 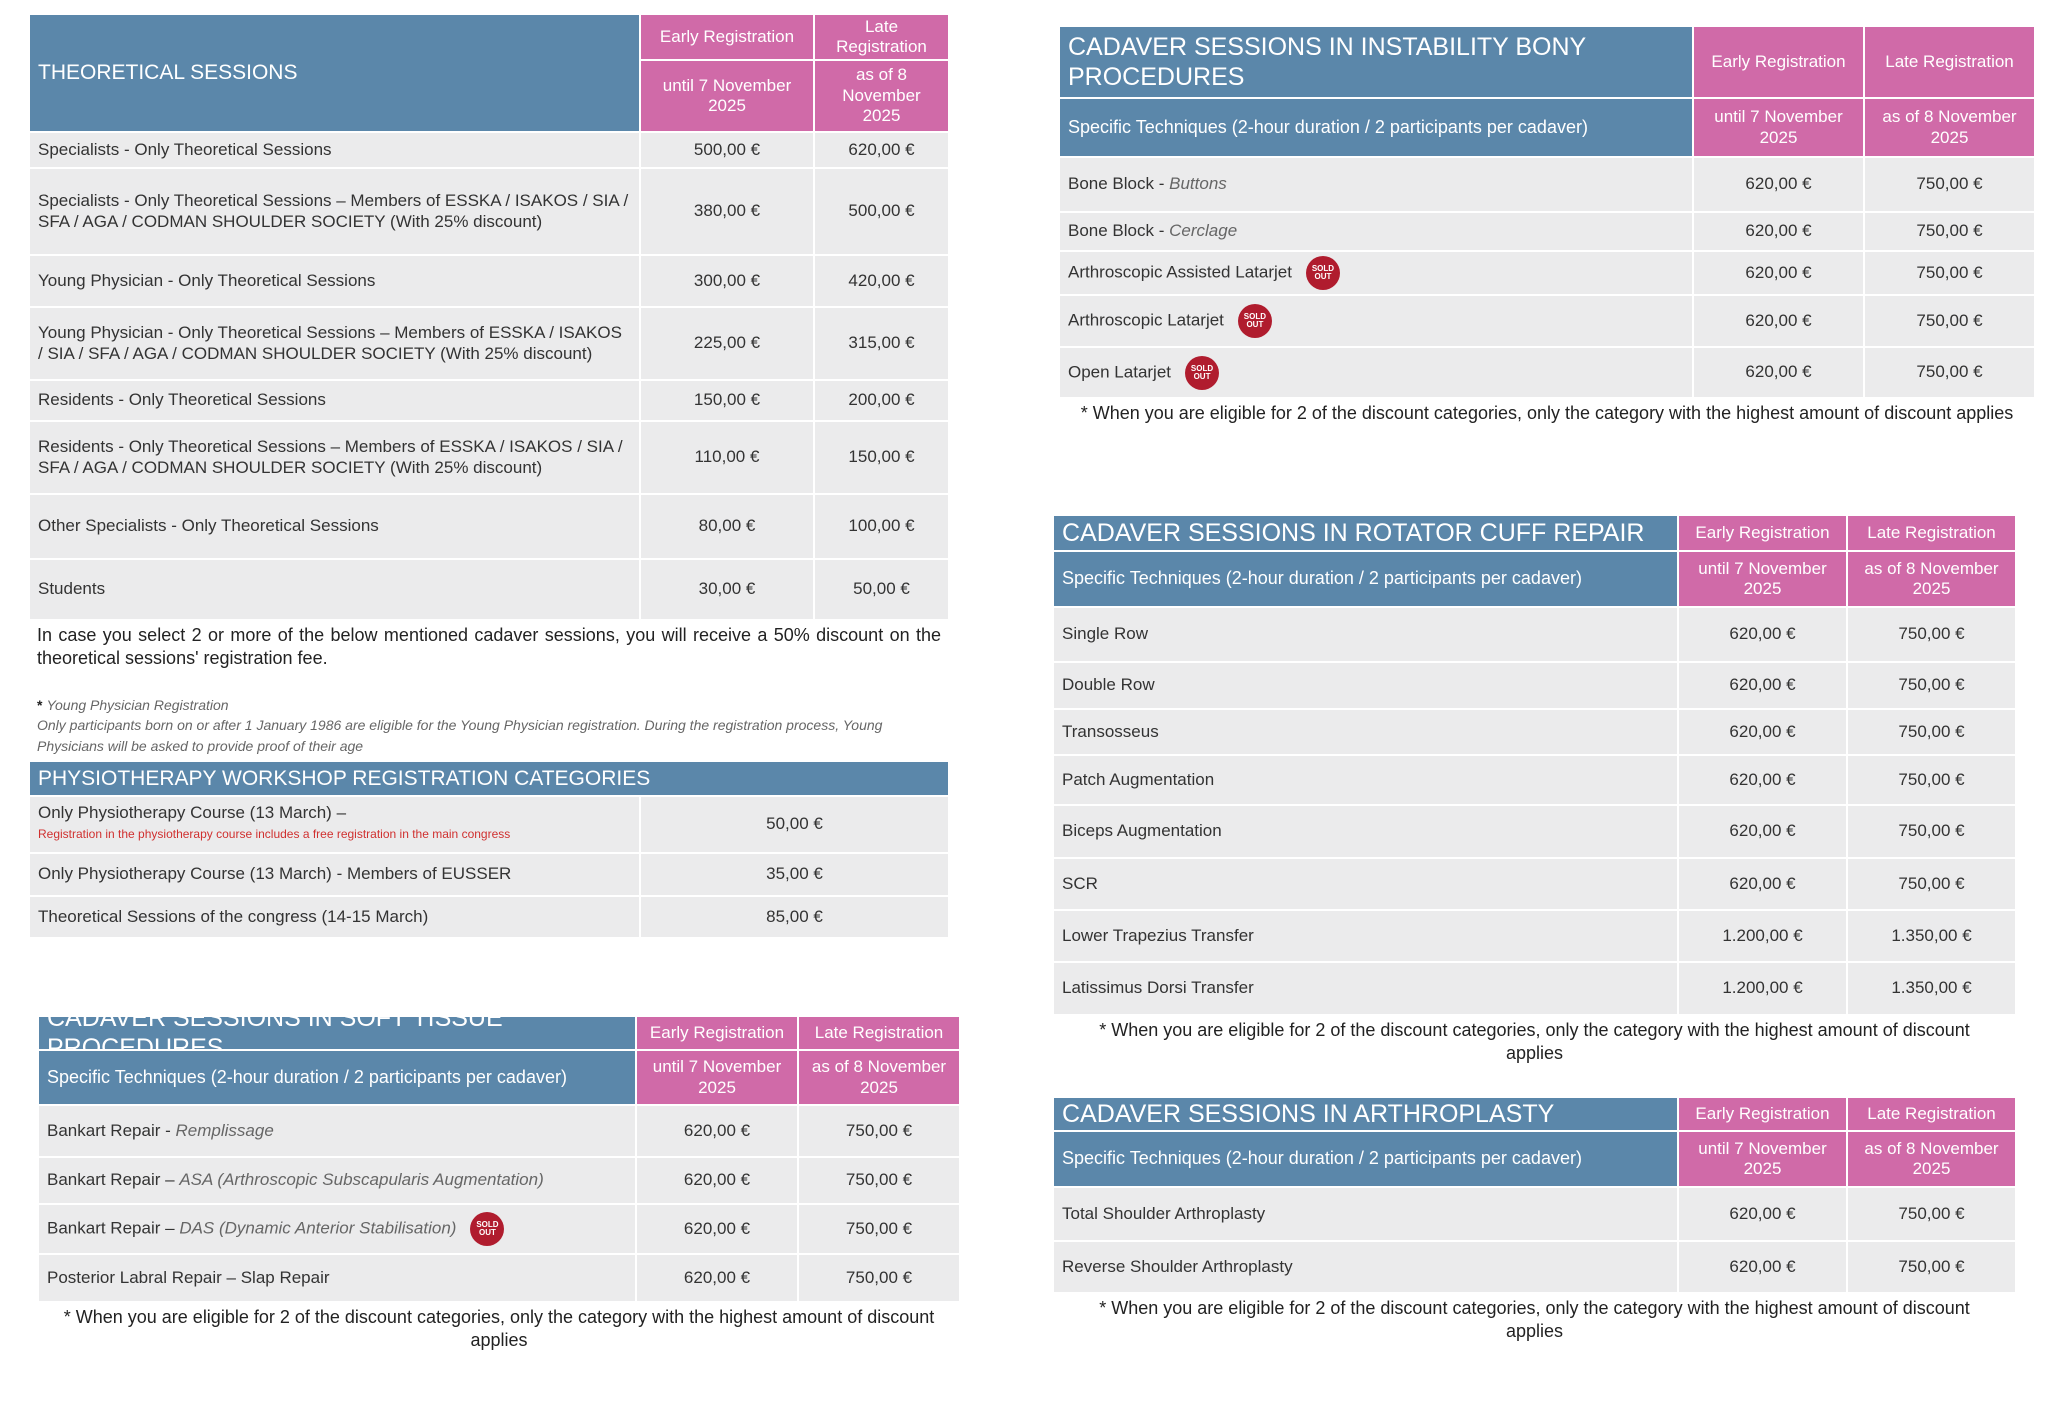 I want to click on price: 110,00 €, so click(x=727, y=457).